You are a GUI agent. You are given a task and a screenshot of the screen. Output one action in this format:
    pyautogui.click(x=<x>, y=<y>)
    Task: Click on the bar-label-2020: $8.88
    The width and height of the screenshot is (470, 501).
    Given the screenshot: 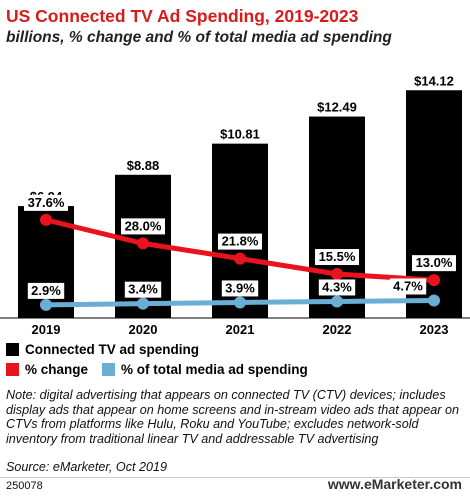 What is the action you would take?
    pyautogui.click(x=143, y=165)
    